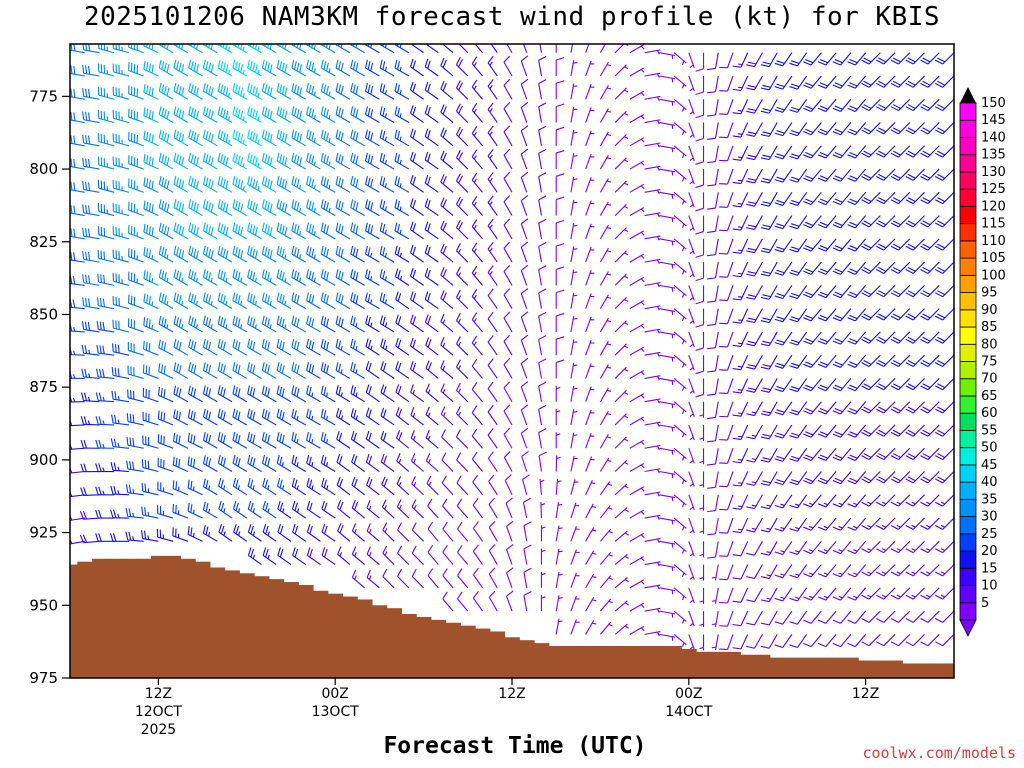 Image resolution: width=1024 pixels, height=768 pixels. Describe the element at coordinates (939, 753) in the screenshot. I see `credit-link: coolwx.com/models` at that location.